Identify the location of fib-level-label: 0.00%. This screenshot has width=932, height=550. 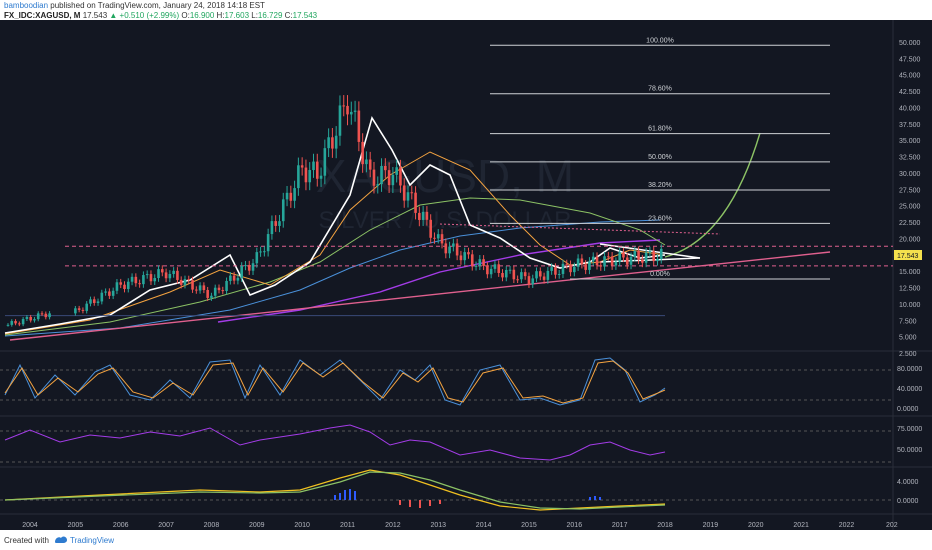
(660, 274).